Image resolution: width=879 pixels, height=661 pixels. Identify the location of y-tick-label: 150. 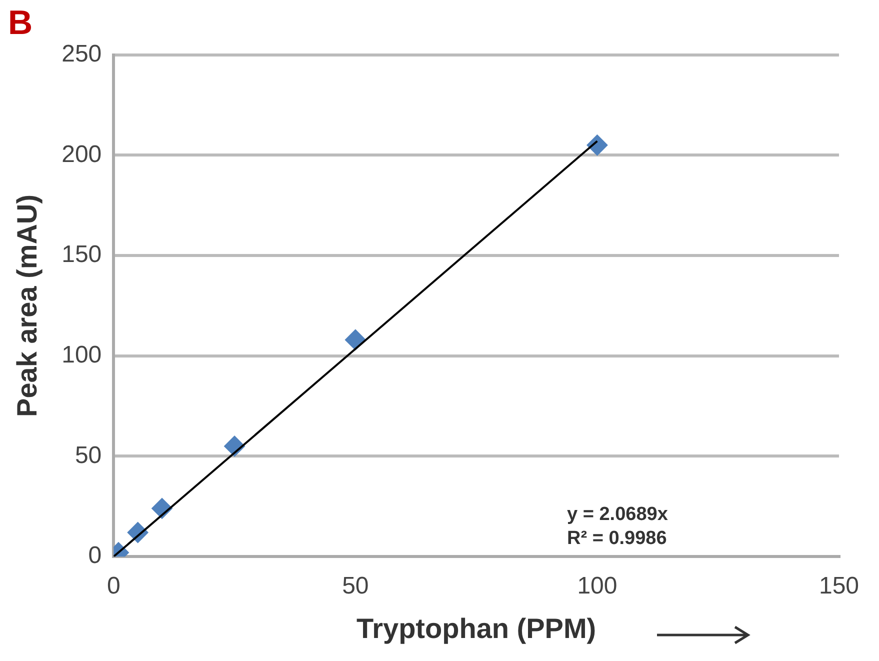
(82, 254).